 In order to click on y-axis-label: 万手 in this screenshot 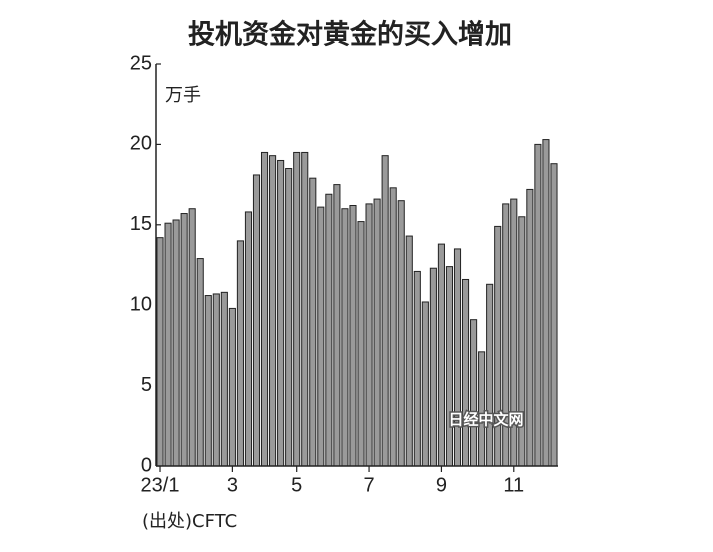, I will do `click(183, 95)`.